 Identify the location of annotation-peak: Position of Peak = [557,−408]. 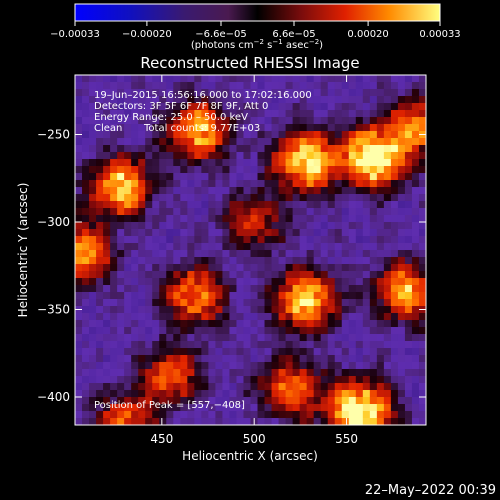
(169, 405).